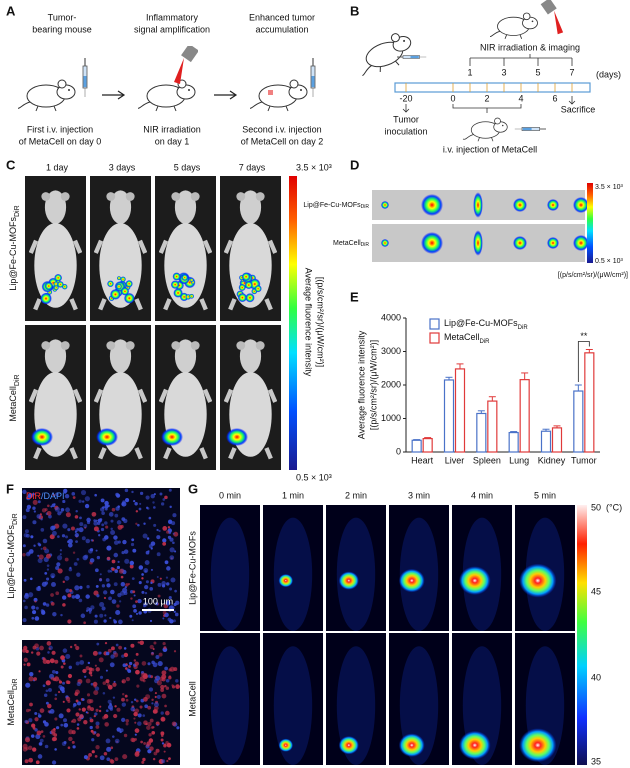 Image resolution: width=630 pixels, height=768 pixels. I want to click on bracket, so click(521, 60).